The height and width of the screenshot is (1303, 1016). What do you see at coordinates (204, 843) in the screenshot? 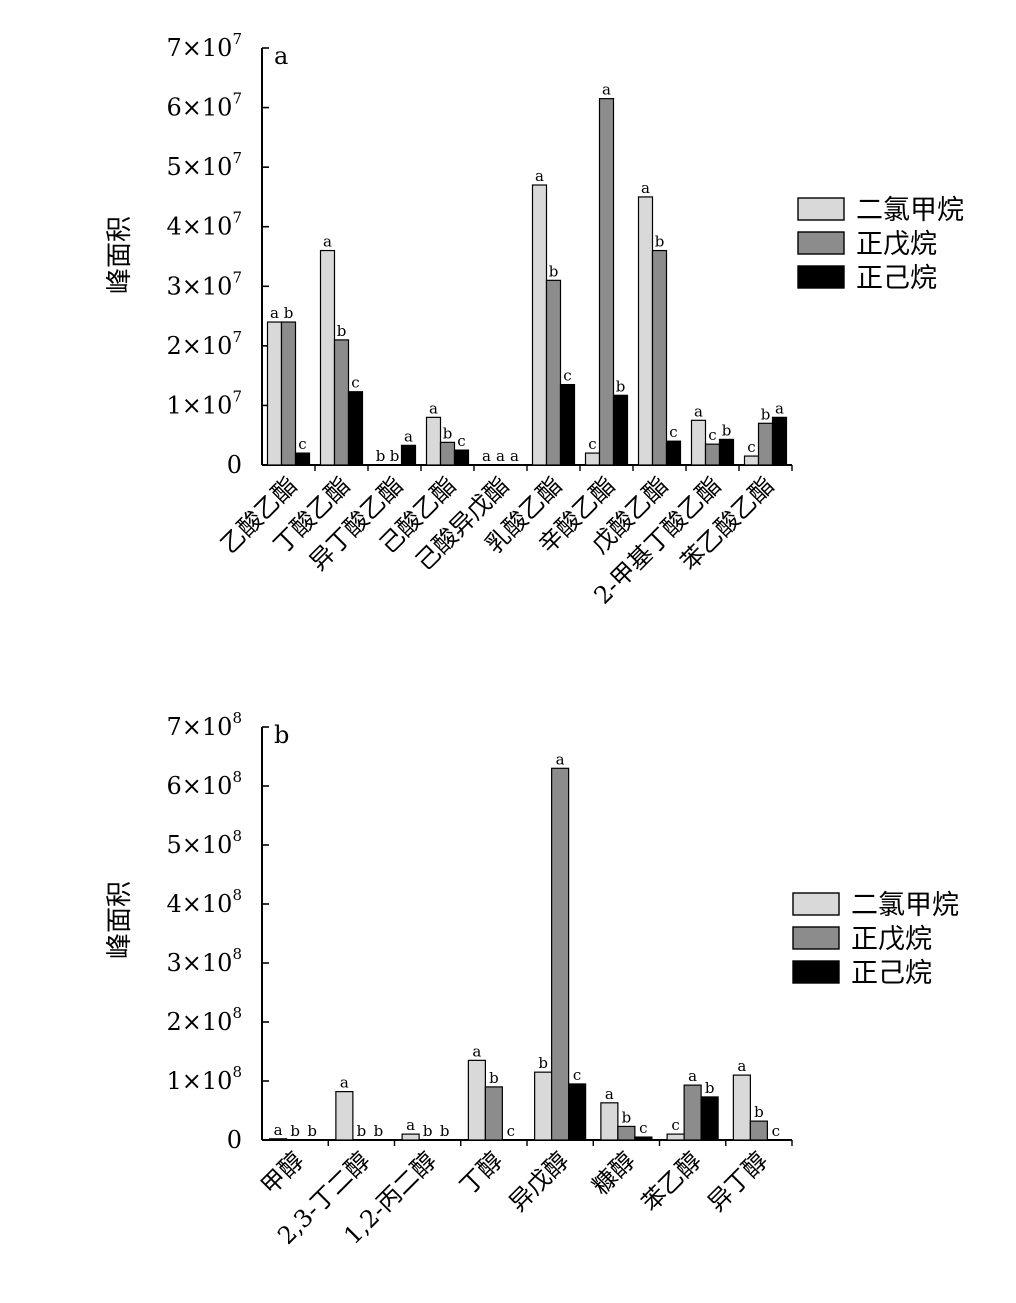
I see `y-tick-label: 5×108` at bounding box center [204, 843].